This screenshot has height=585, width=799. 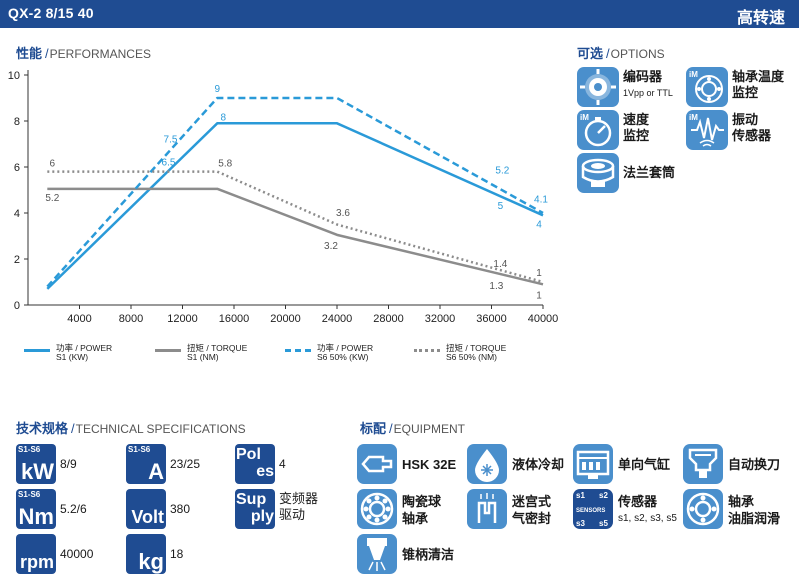 What do you see at coordinates (77, 554) in the screenshot?
I see `spec-rpm-value: 40000` at bounding box center [77, 554].